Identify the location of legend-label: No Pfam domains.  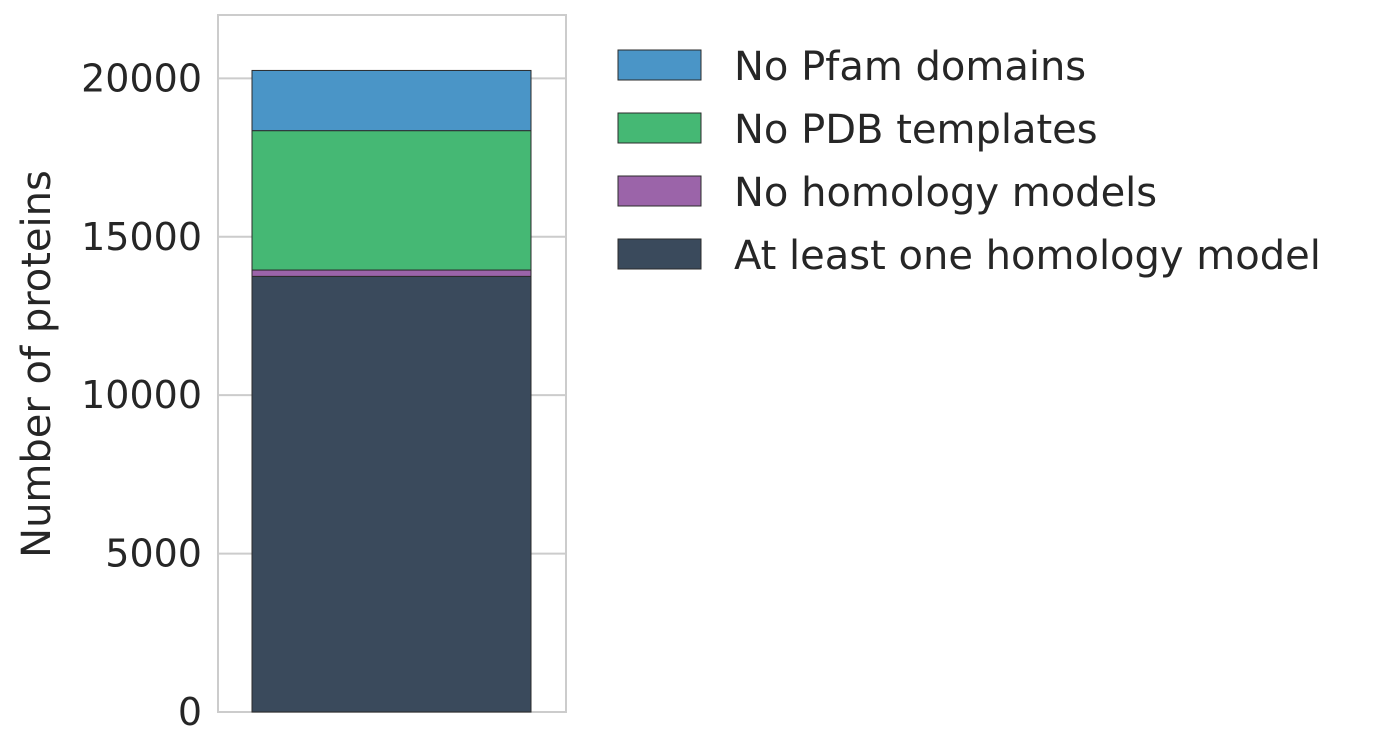
(910, 67).